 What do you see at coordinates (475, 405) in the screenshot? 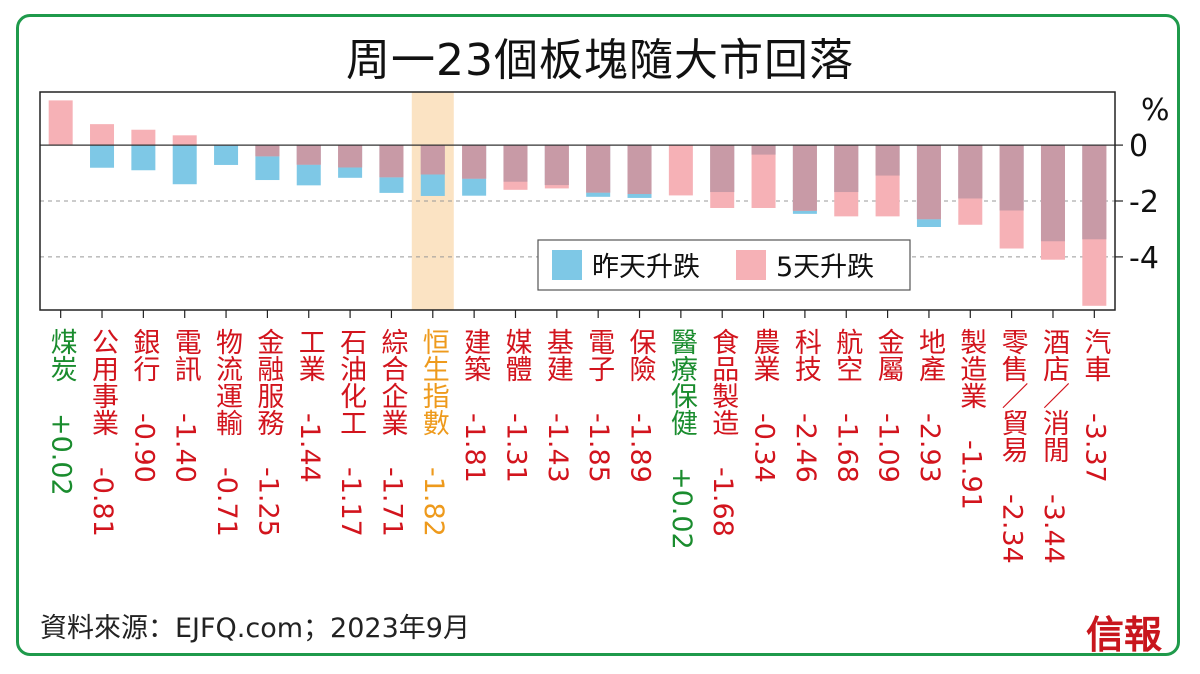
I see `category-label: 建築 -1.81` at bounding box center [475, 405].